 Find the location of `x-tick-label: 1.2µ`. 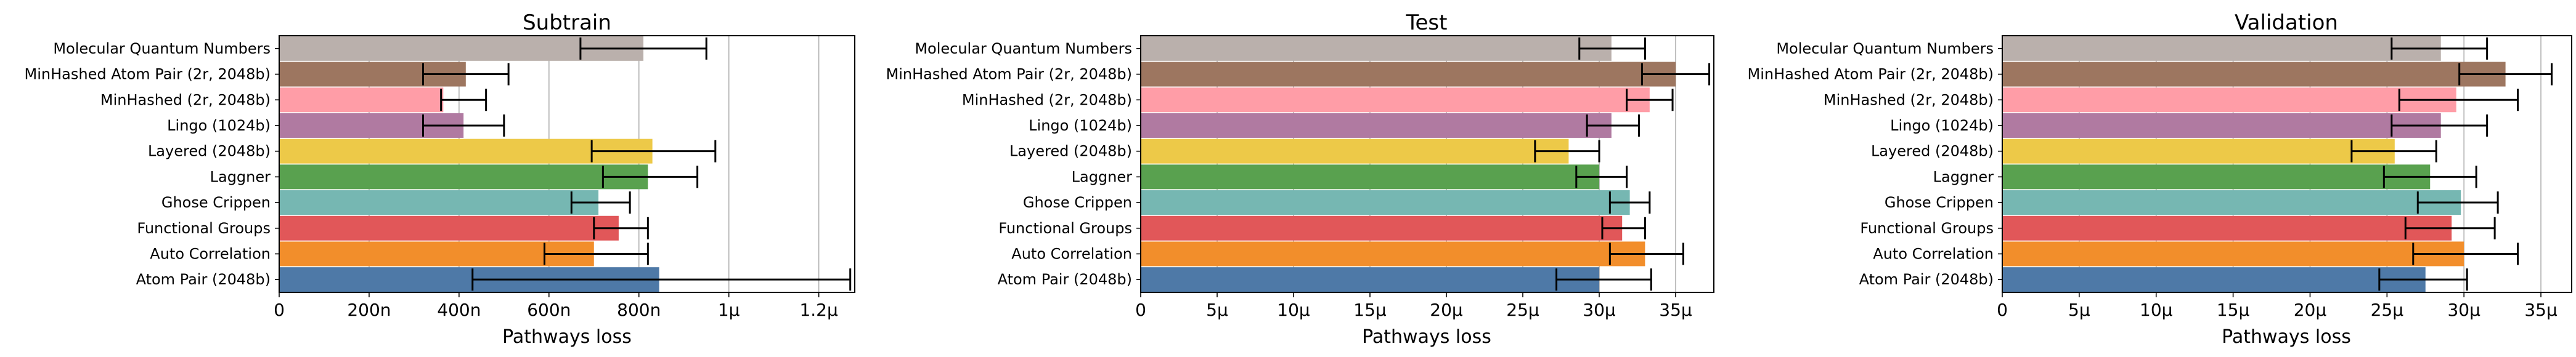

x-tick-label: 1.2µ is located at coordinates (818, 310).